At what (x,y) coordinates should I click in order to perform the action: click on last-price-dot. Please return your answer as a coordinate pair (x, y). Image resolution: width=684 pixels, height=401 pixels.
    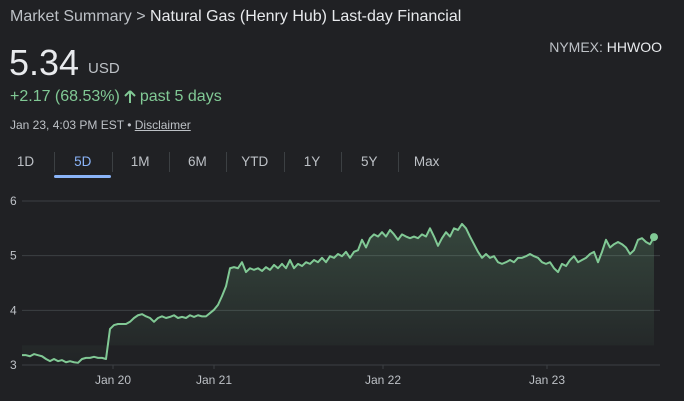
    Looking at the image, I should click on (654, 237).